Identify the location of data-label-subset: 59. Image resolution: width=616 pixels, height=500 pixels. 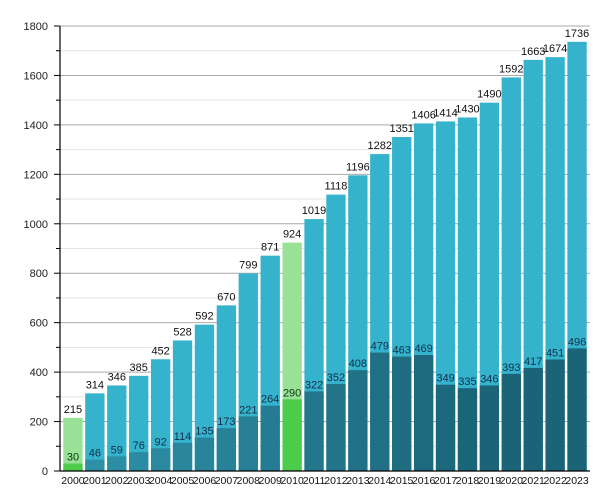
(117, 450).